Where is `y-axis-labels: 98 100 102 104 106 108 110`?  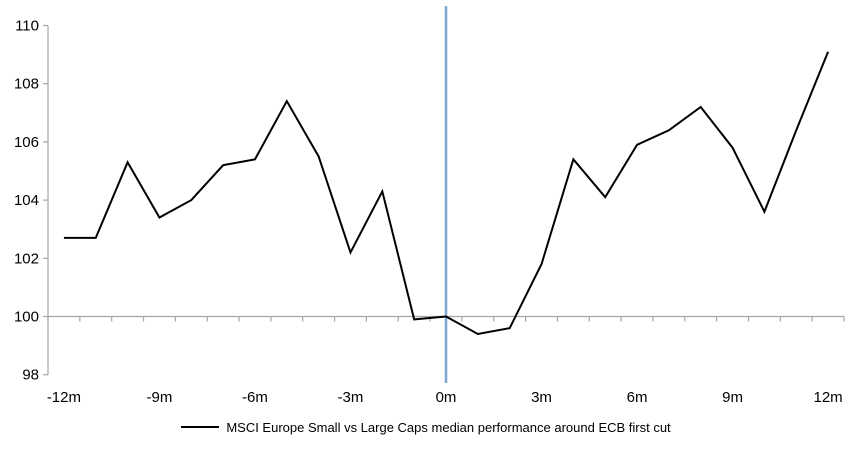 y-axis-labels: 98 100 102 104 106 108 110 is located at coordinates (26, 201).